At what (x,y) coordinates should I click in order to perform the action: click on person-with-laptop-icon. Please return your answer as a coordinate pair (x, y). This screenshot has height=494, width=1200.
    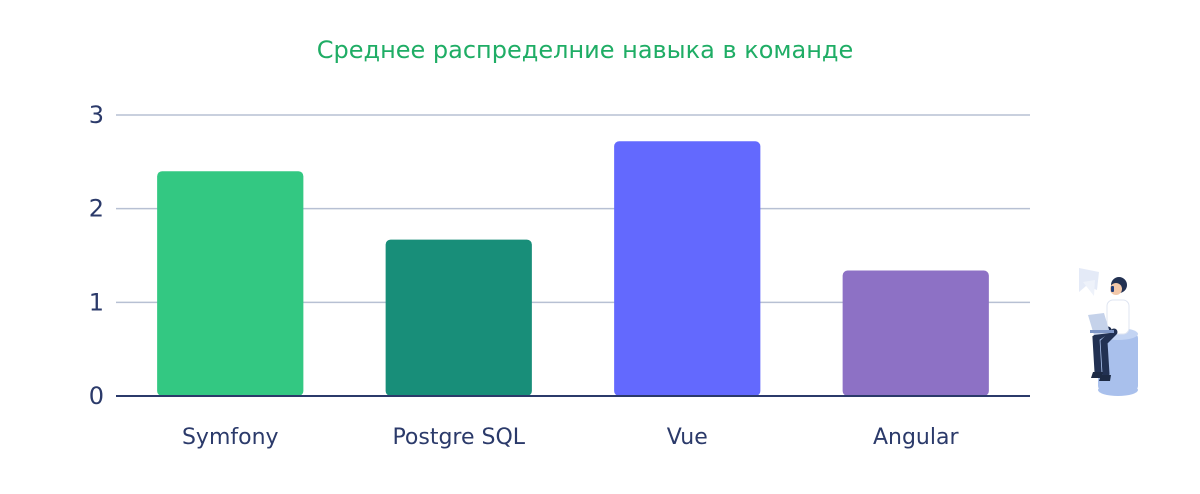
    Looking at the image, I should click on (1108, 332).